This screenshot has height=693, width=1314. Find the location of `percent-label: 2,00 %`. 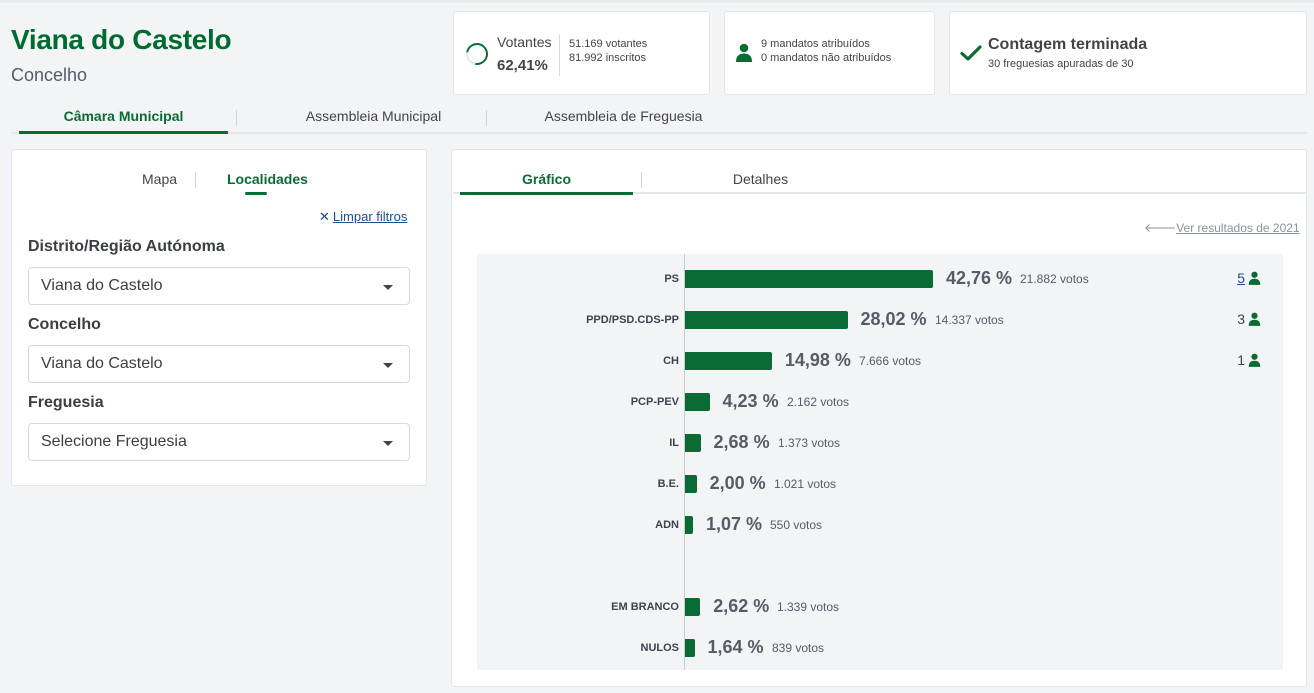

percent-label: 2,00 % is located at coordinates (737, 483).